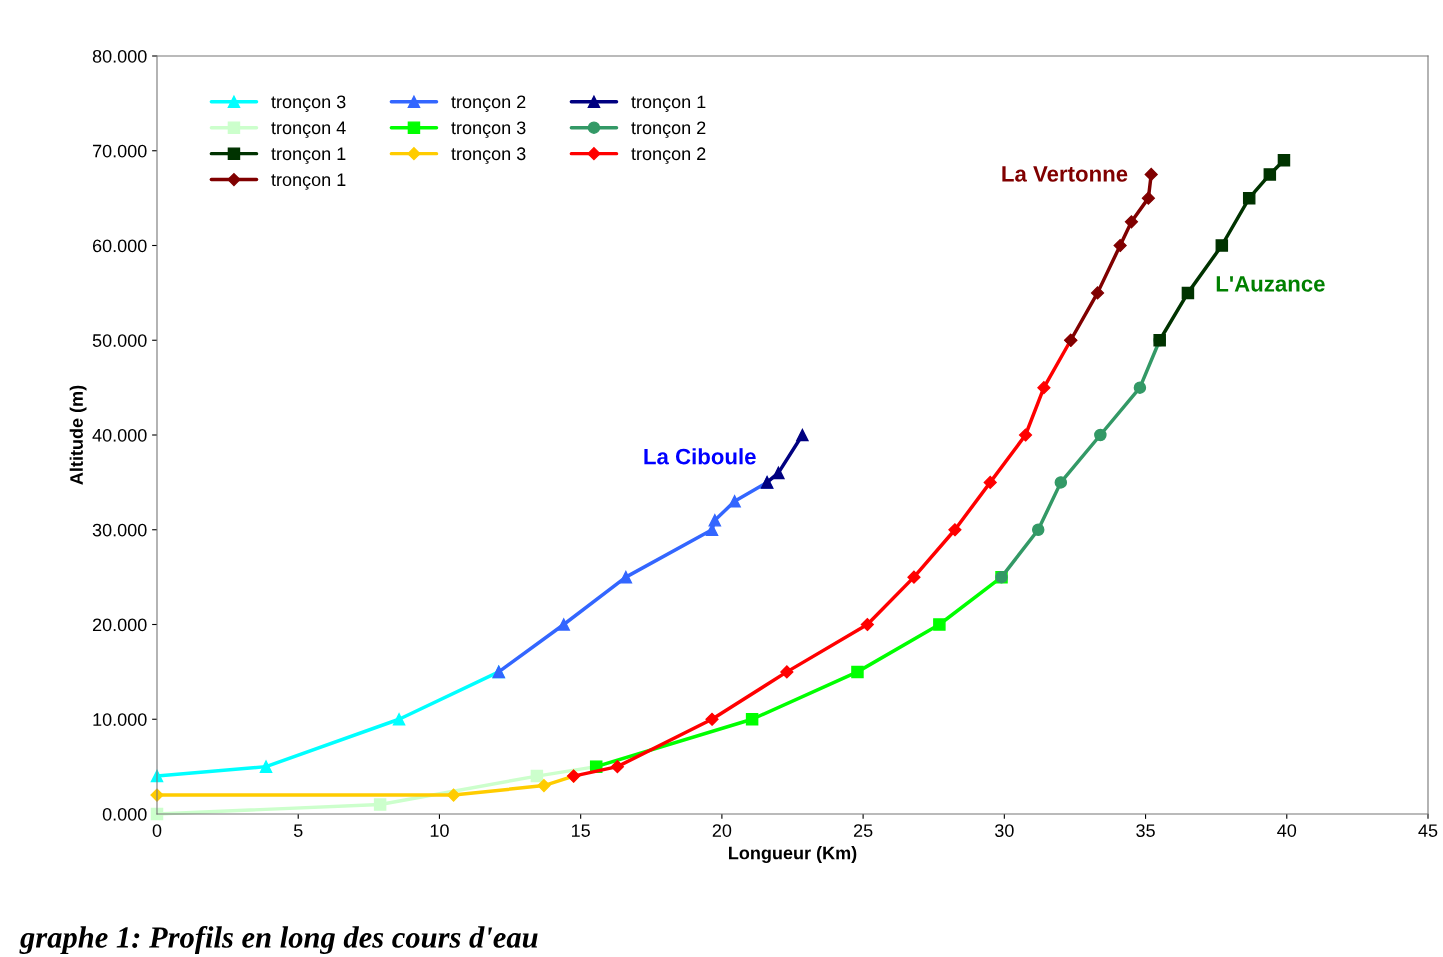 Image resolution: width=1443 pixels, height=957 pixels. Describe the element at coordinates (1428, 830) in the screenshot. I see `x-tick-label: 45` at that location.